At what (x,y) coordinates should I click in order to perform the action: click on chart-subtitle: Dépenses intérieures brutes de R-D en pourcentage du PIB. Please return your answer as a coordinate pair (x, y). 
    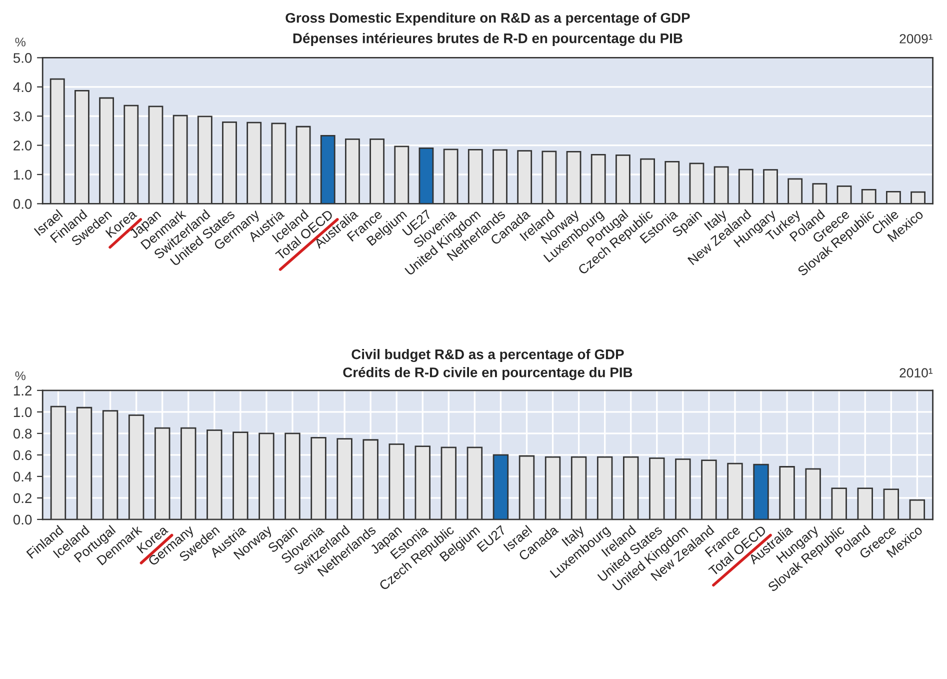
    Looking at the image, I should click on (487, 39).